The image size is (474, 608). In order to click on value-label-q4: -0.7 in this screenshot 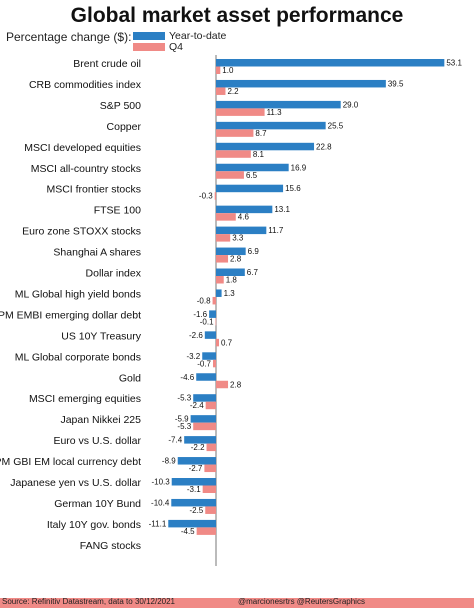, I will do `click(204, 363)`.